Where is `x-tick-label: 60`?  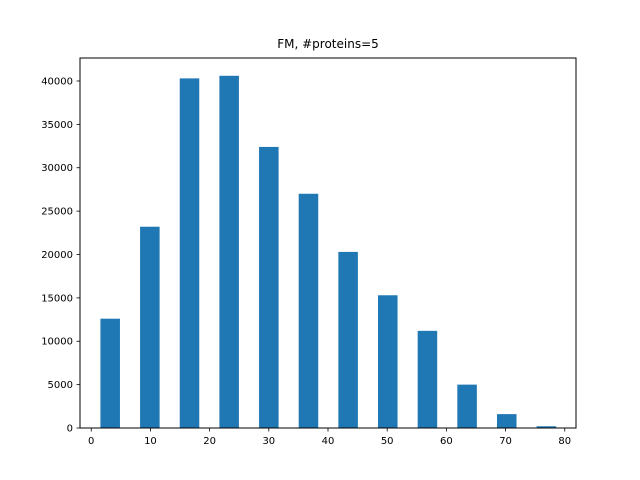 x-tick-label: 60 is located at coordinates (446, 441).